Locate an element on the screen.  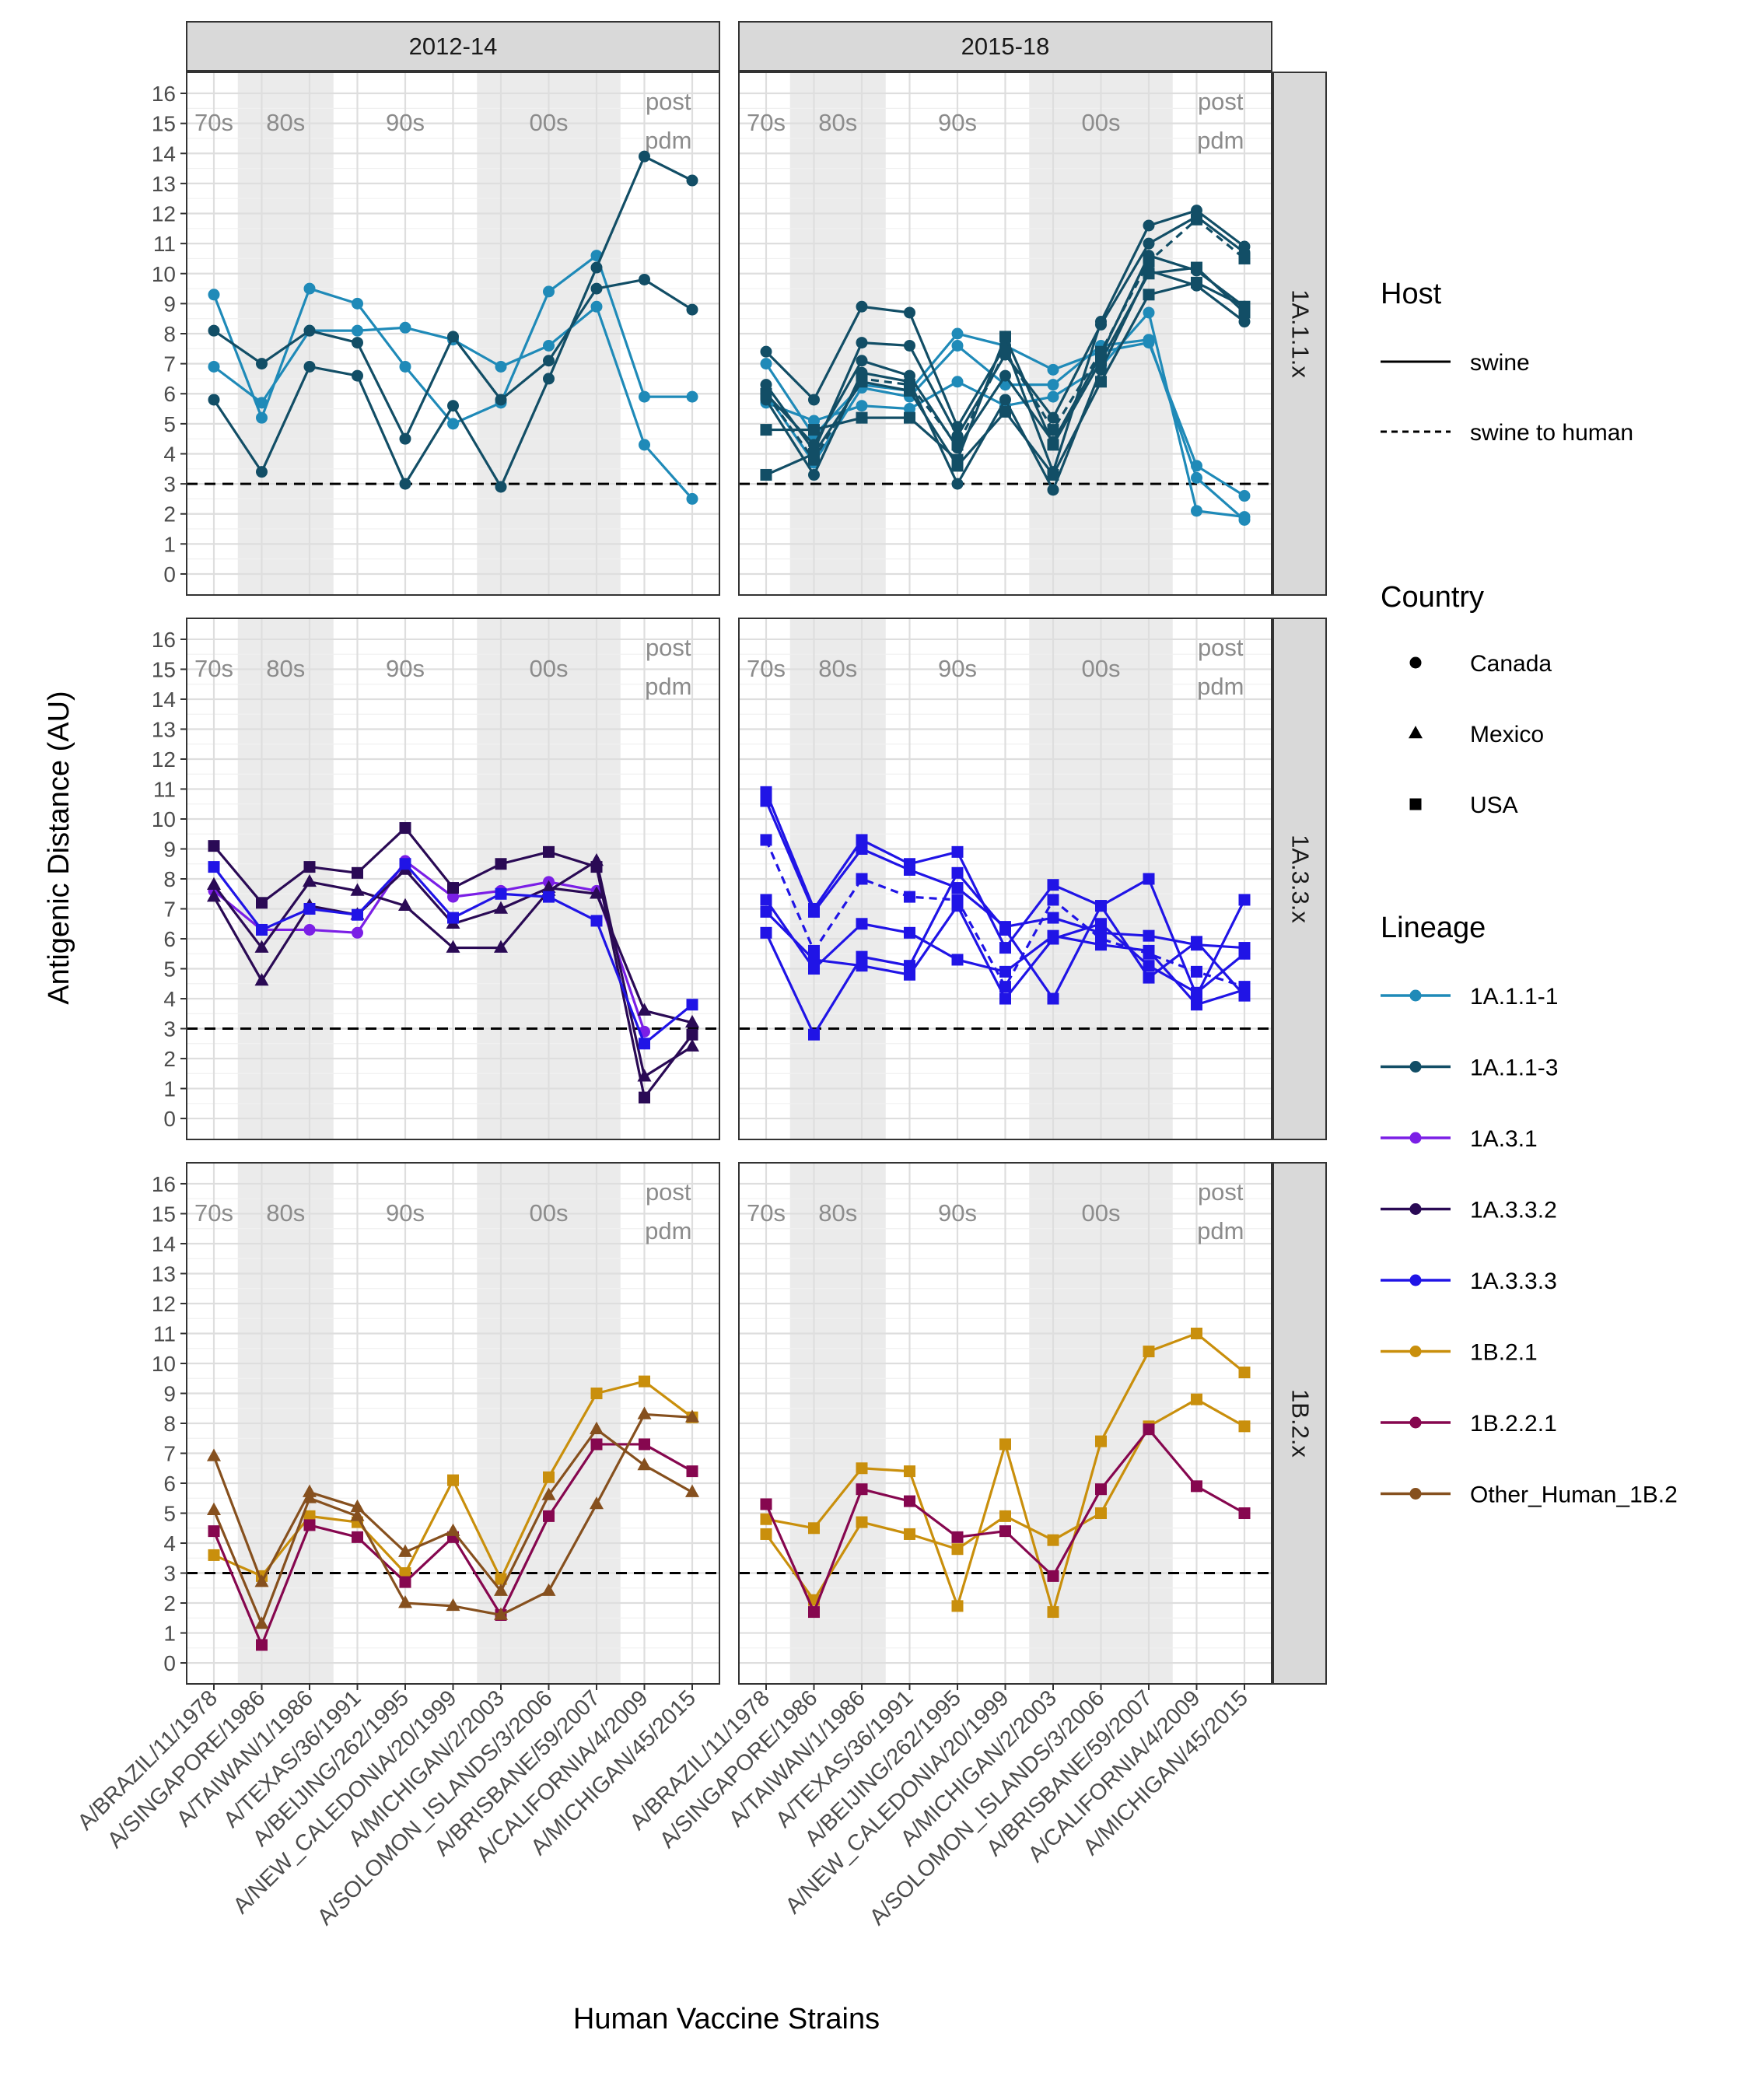
y-tick-label: 6 is located at coordinates (170, 939).